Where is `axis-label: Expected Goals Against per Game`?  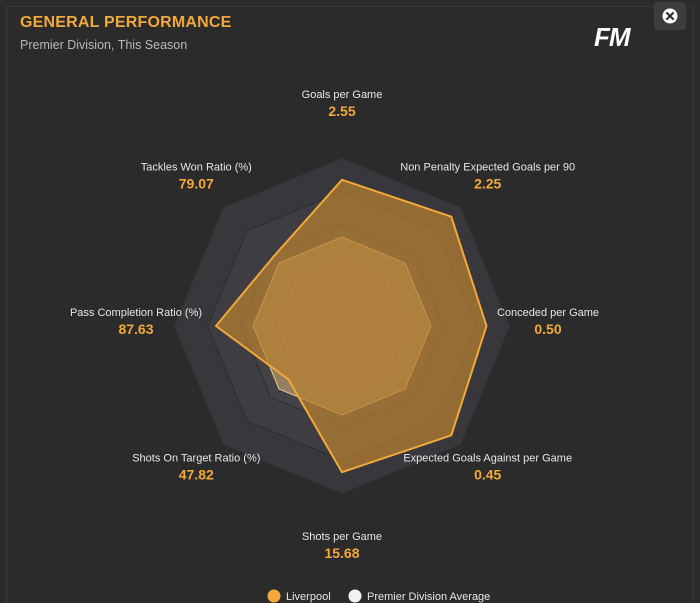
axis-label: Expected Goals Against per Game is located at coordinates (487, 459).